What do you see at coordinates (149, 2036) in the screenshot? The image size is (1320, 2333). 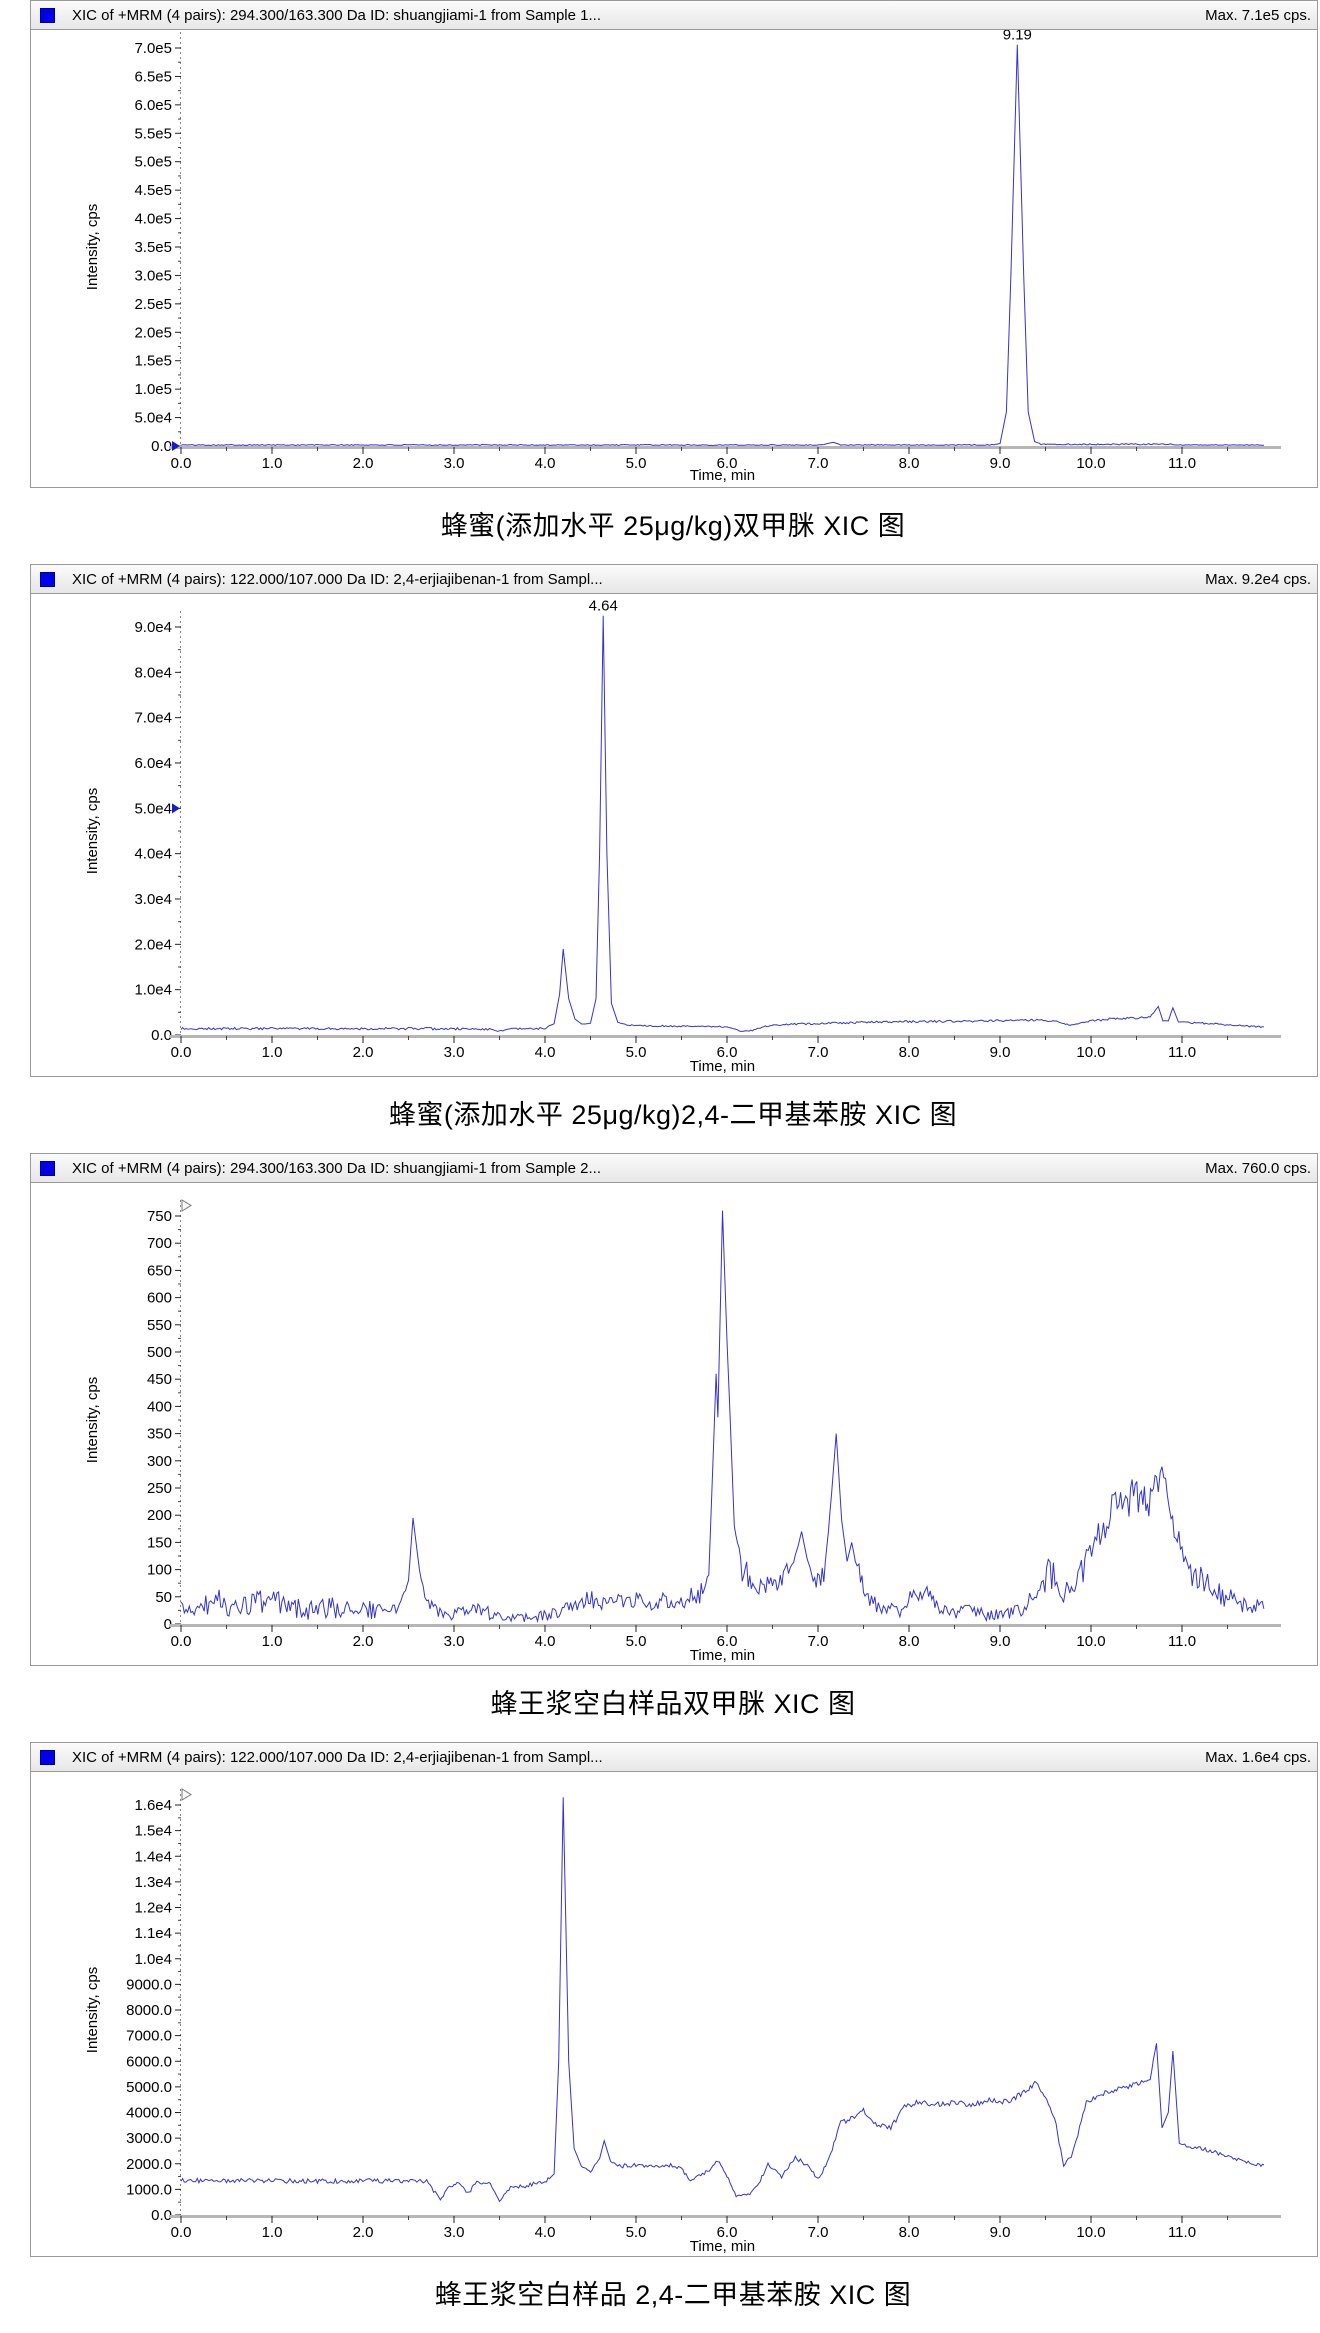 I see `y-tick-label: 7000.0` at bounding box center [149, 2036].